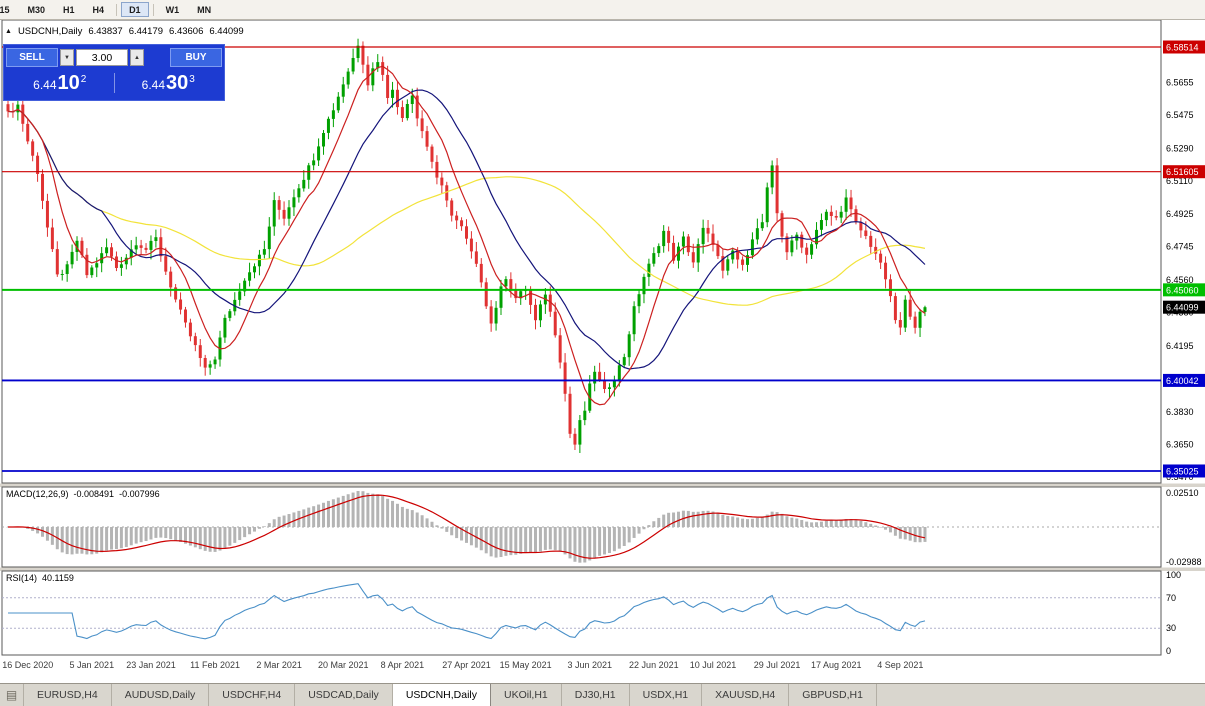  I want to click on date-label: 29 Jul 2021, so click(777, 665).